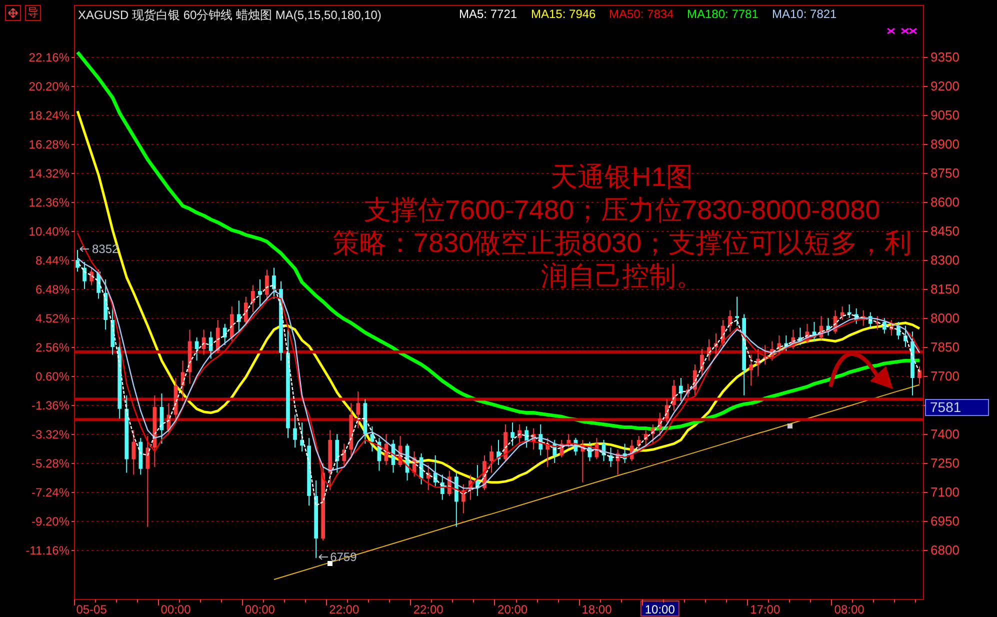 This screenshot has height=617, width=997. I want to click on y2-tick-label: 16.28%, so click(49, 145).